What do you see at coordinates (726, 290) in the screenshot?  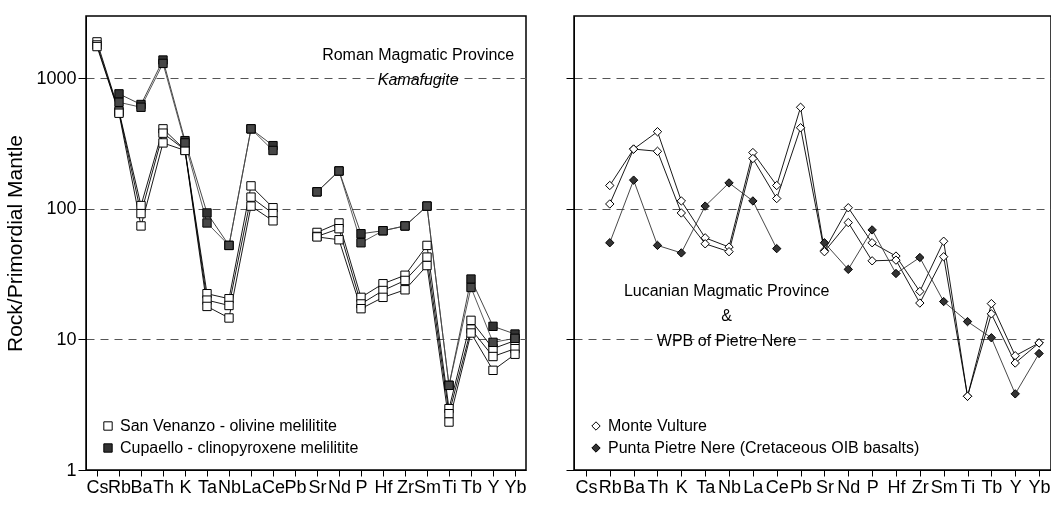 I see `annotation: Lucanian Magmatic Province` at bounding box center [726, 290].